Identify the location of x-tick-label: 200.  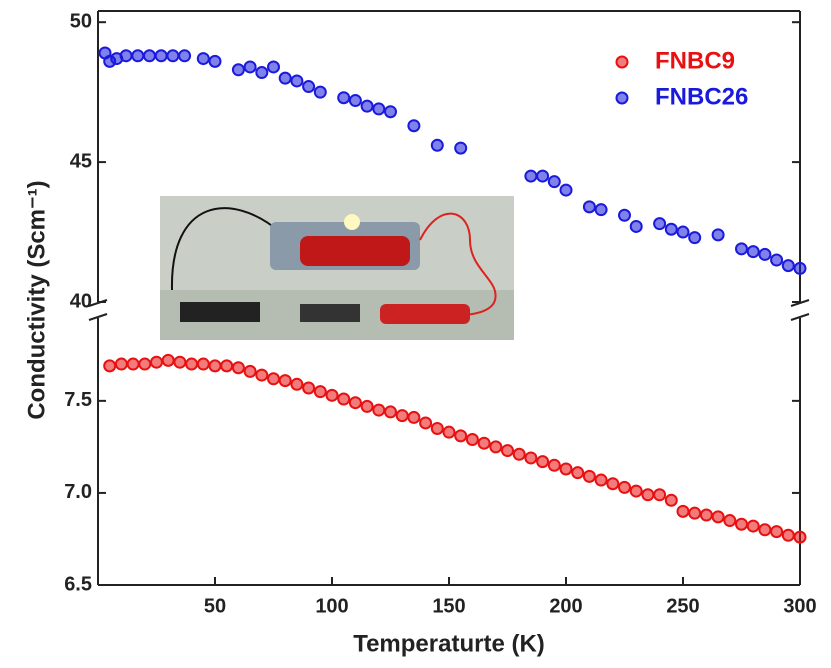
(565, 606).